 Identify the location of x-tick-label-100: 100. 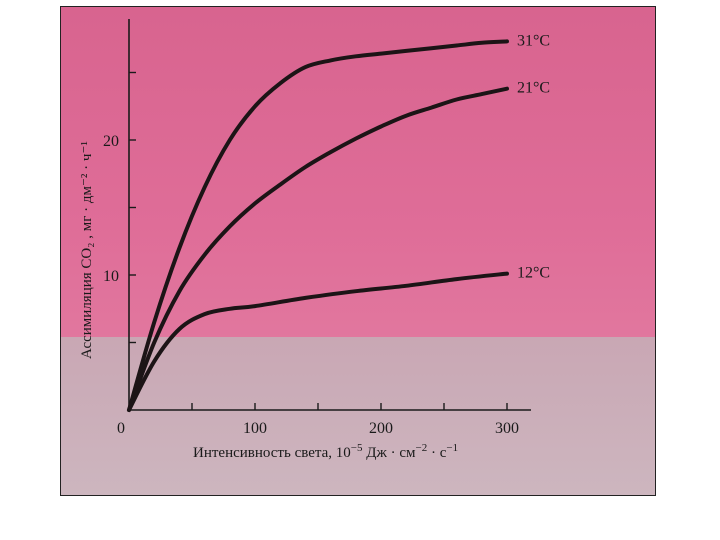
(255, 428).